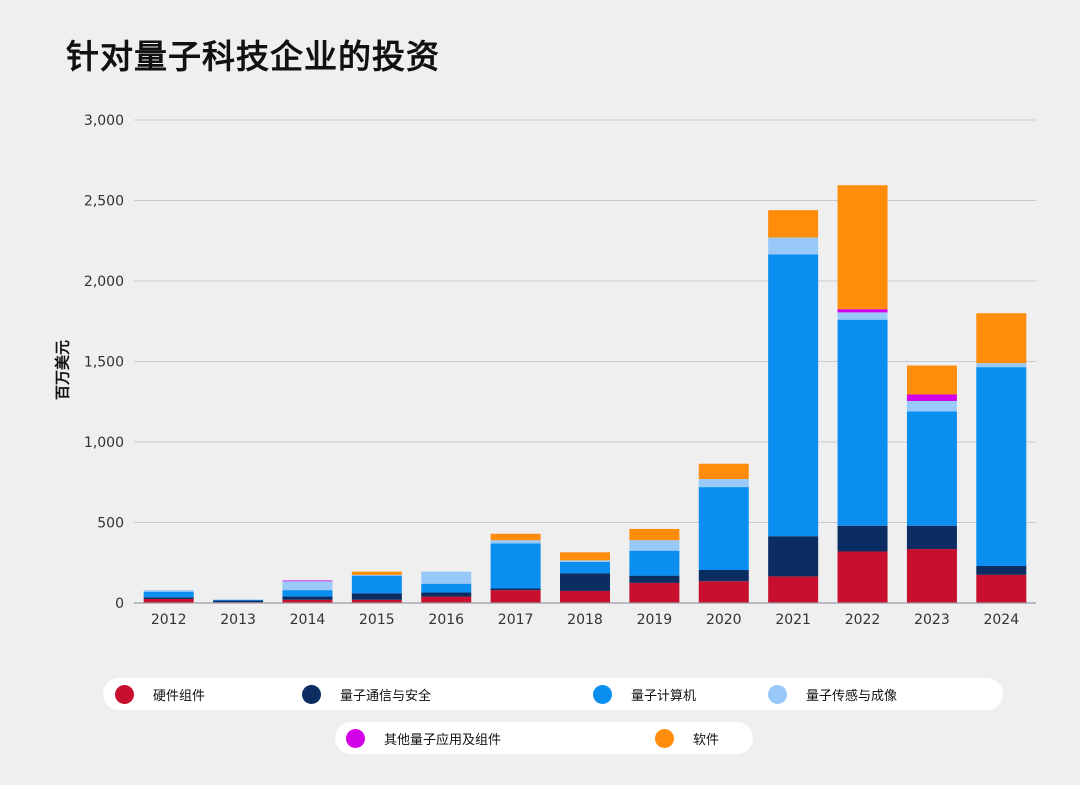 The image size is (1080, 785). I want to click on x-tick-label: 2023, so click(932, 620).